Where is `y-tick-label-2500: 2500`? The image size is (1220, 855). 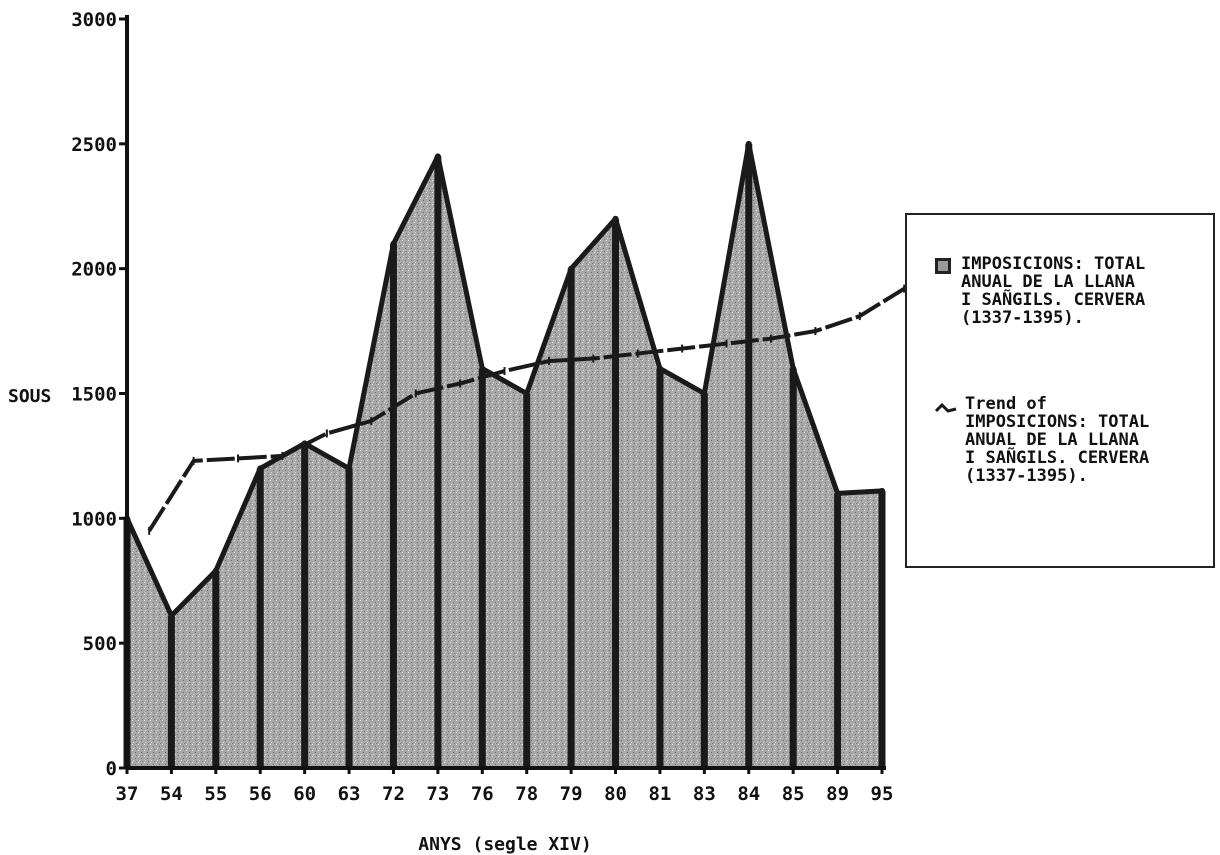 y-tick-label-2500: 2500 is located at coordinates (94, 145).